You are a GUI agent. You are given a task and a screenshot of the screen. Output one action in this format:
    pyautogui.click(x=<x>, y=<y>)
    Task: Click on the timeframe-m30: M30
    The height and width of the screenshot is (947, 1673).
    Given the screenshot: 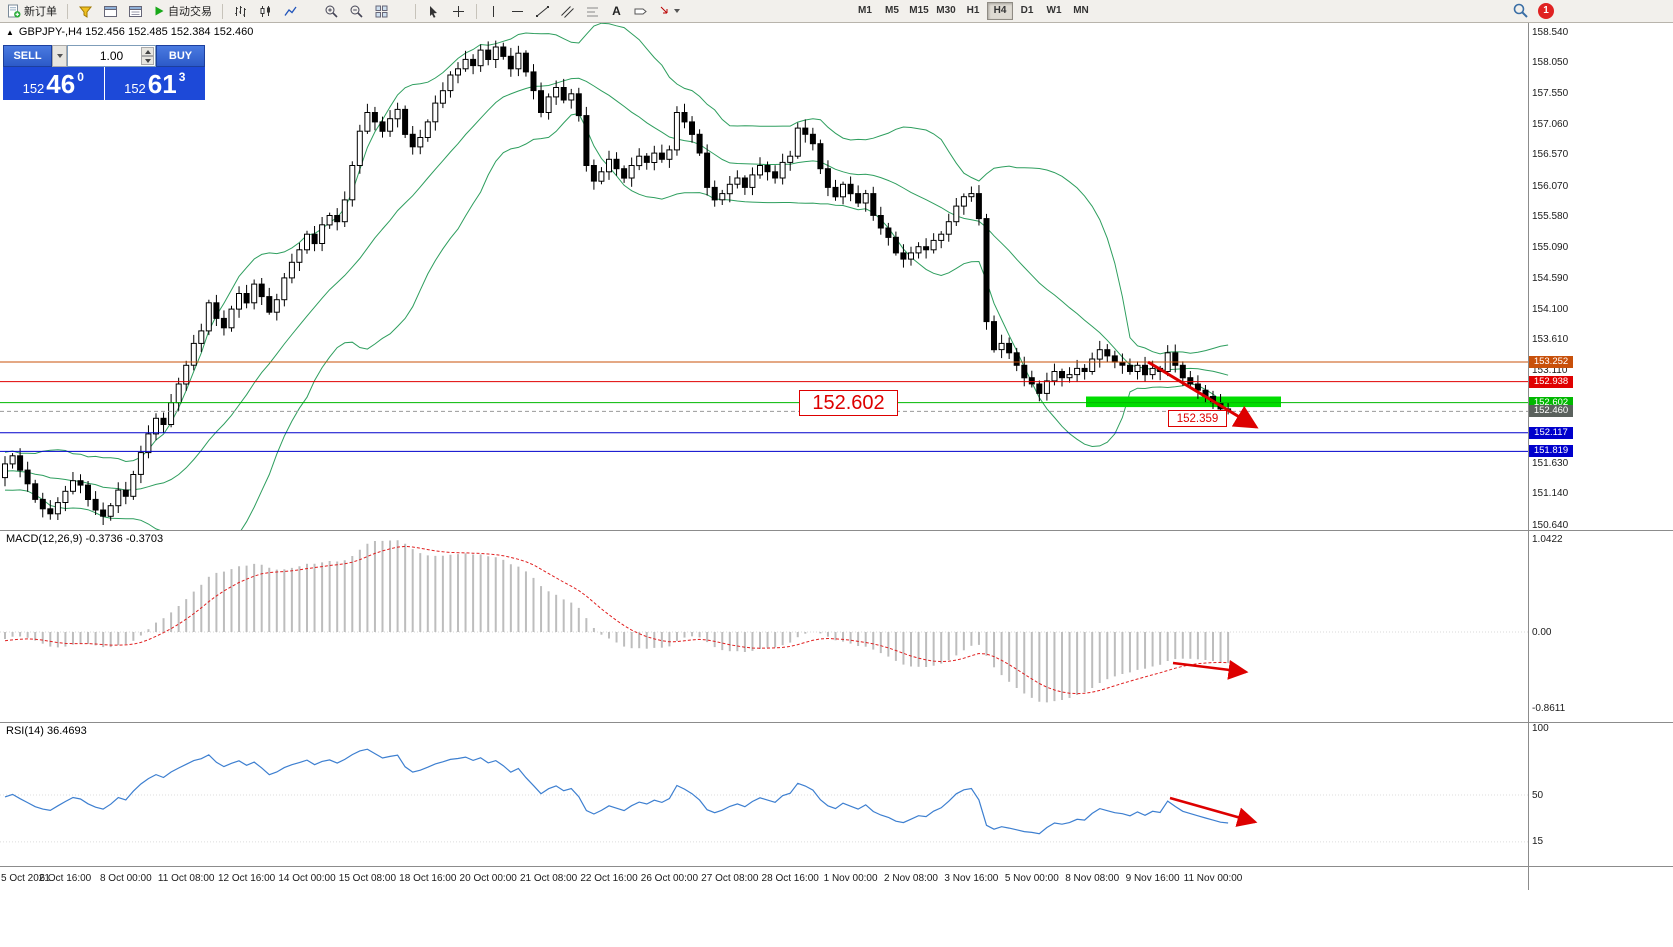 What is the action you would take?
    pyautogui.click(x=946, y=11)
    